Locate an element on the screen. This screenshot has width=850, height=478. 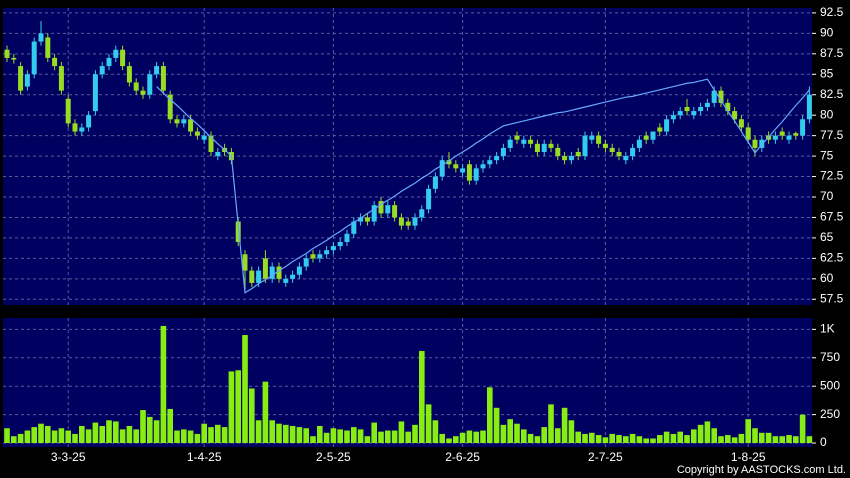
x-tick-label: 2-5-25 is located at coordinates (333, 457).